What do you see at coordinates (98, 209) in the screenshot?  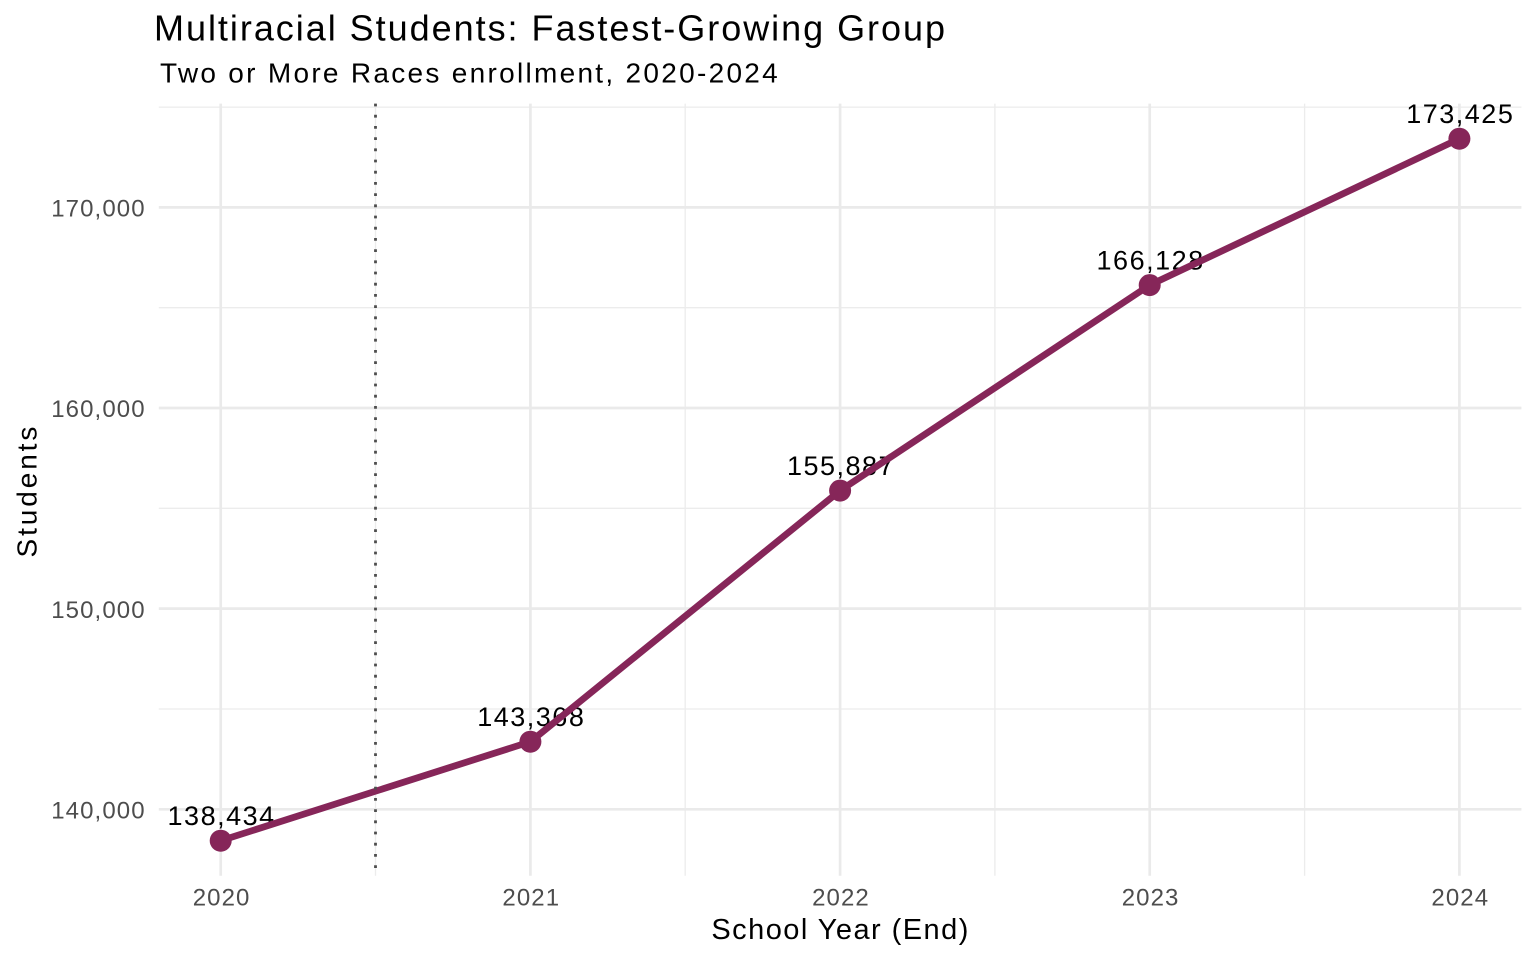 I see `svg-text: 170,000` at bounding box center [98, 209].